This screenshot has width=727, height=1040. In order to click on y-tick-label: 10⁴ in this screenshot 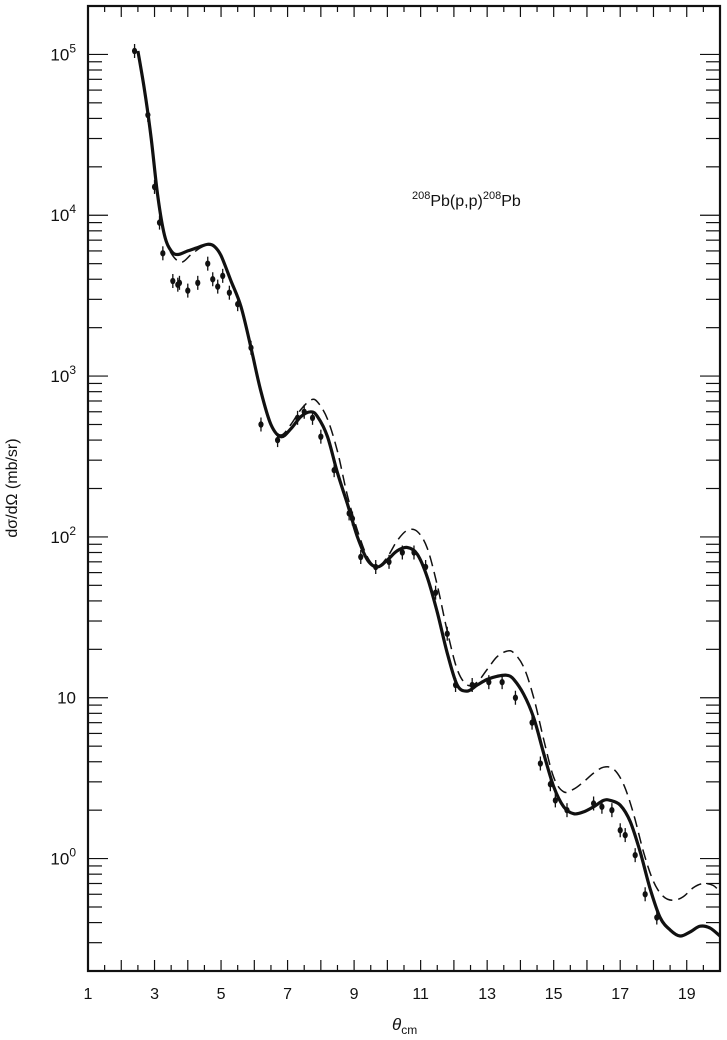, I will do `click(63, 213)`.